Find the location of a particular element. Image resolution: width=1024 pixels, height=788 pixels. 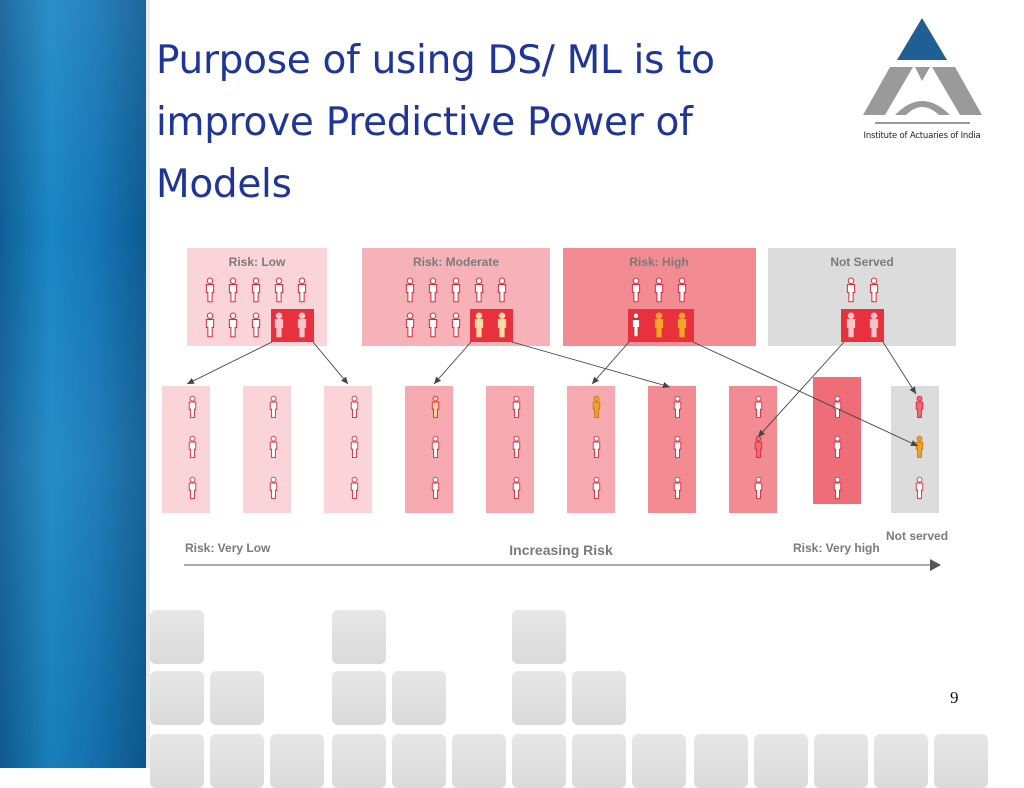

group-risk-high: Risk: High is located at coordinates (659, 297).